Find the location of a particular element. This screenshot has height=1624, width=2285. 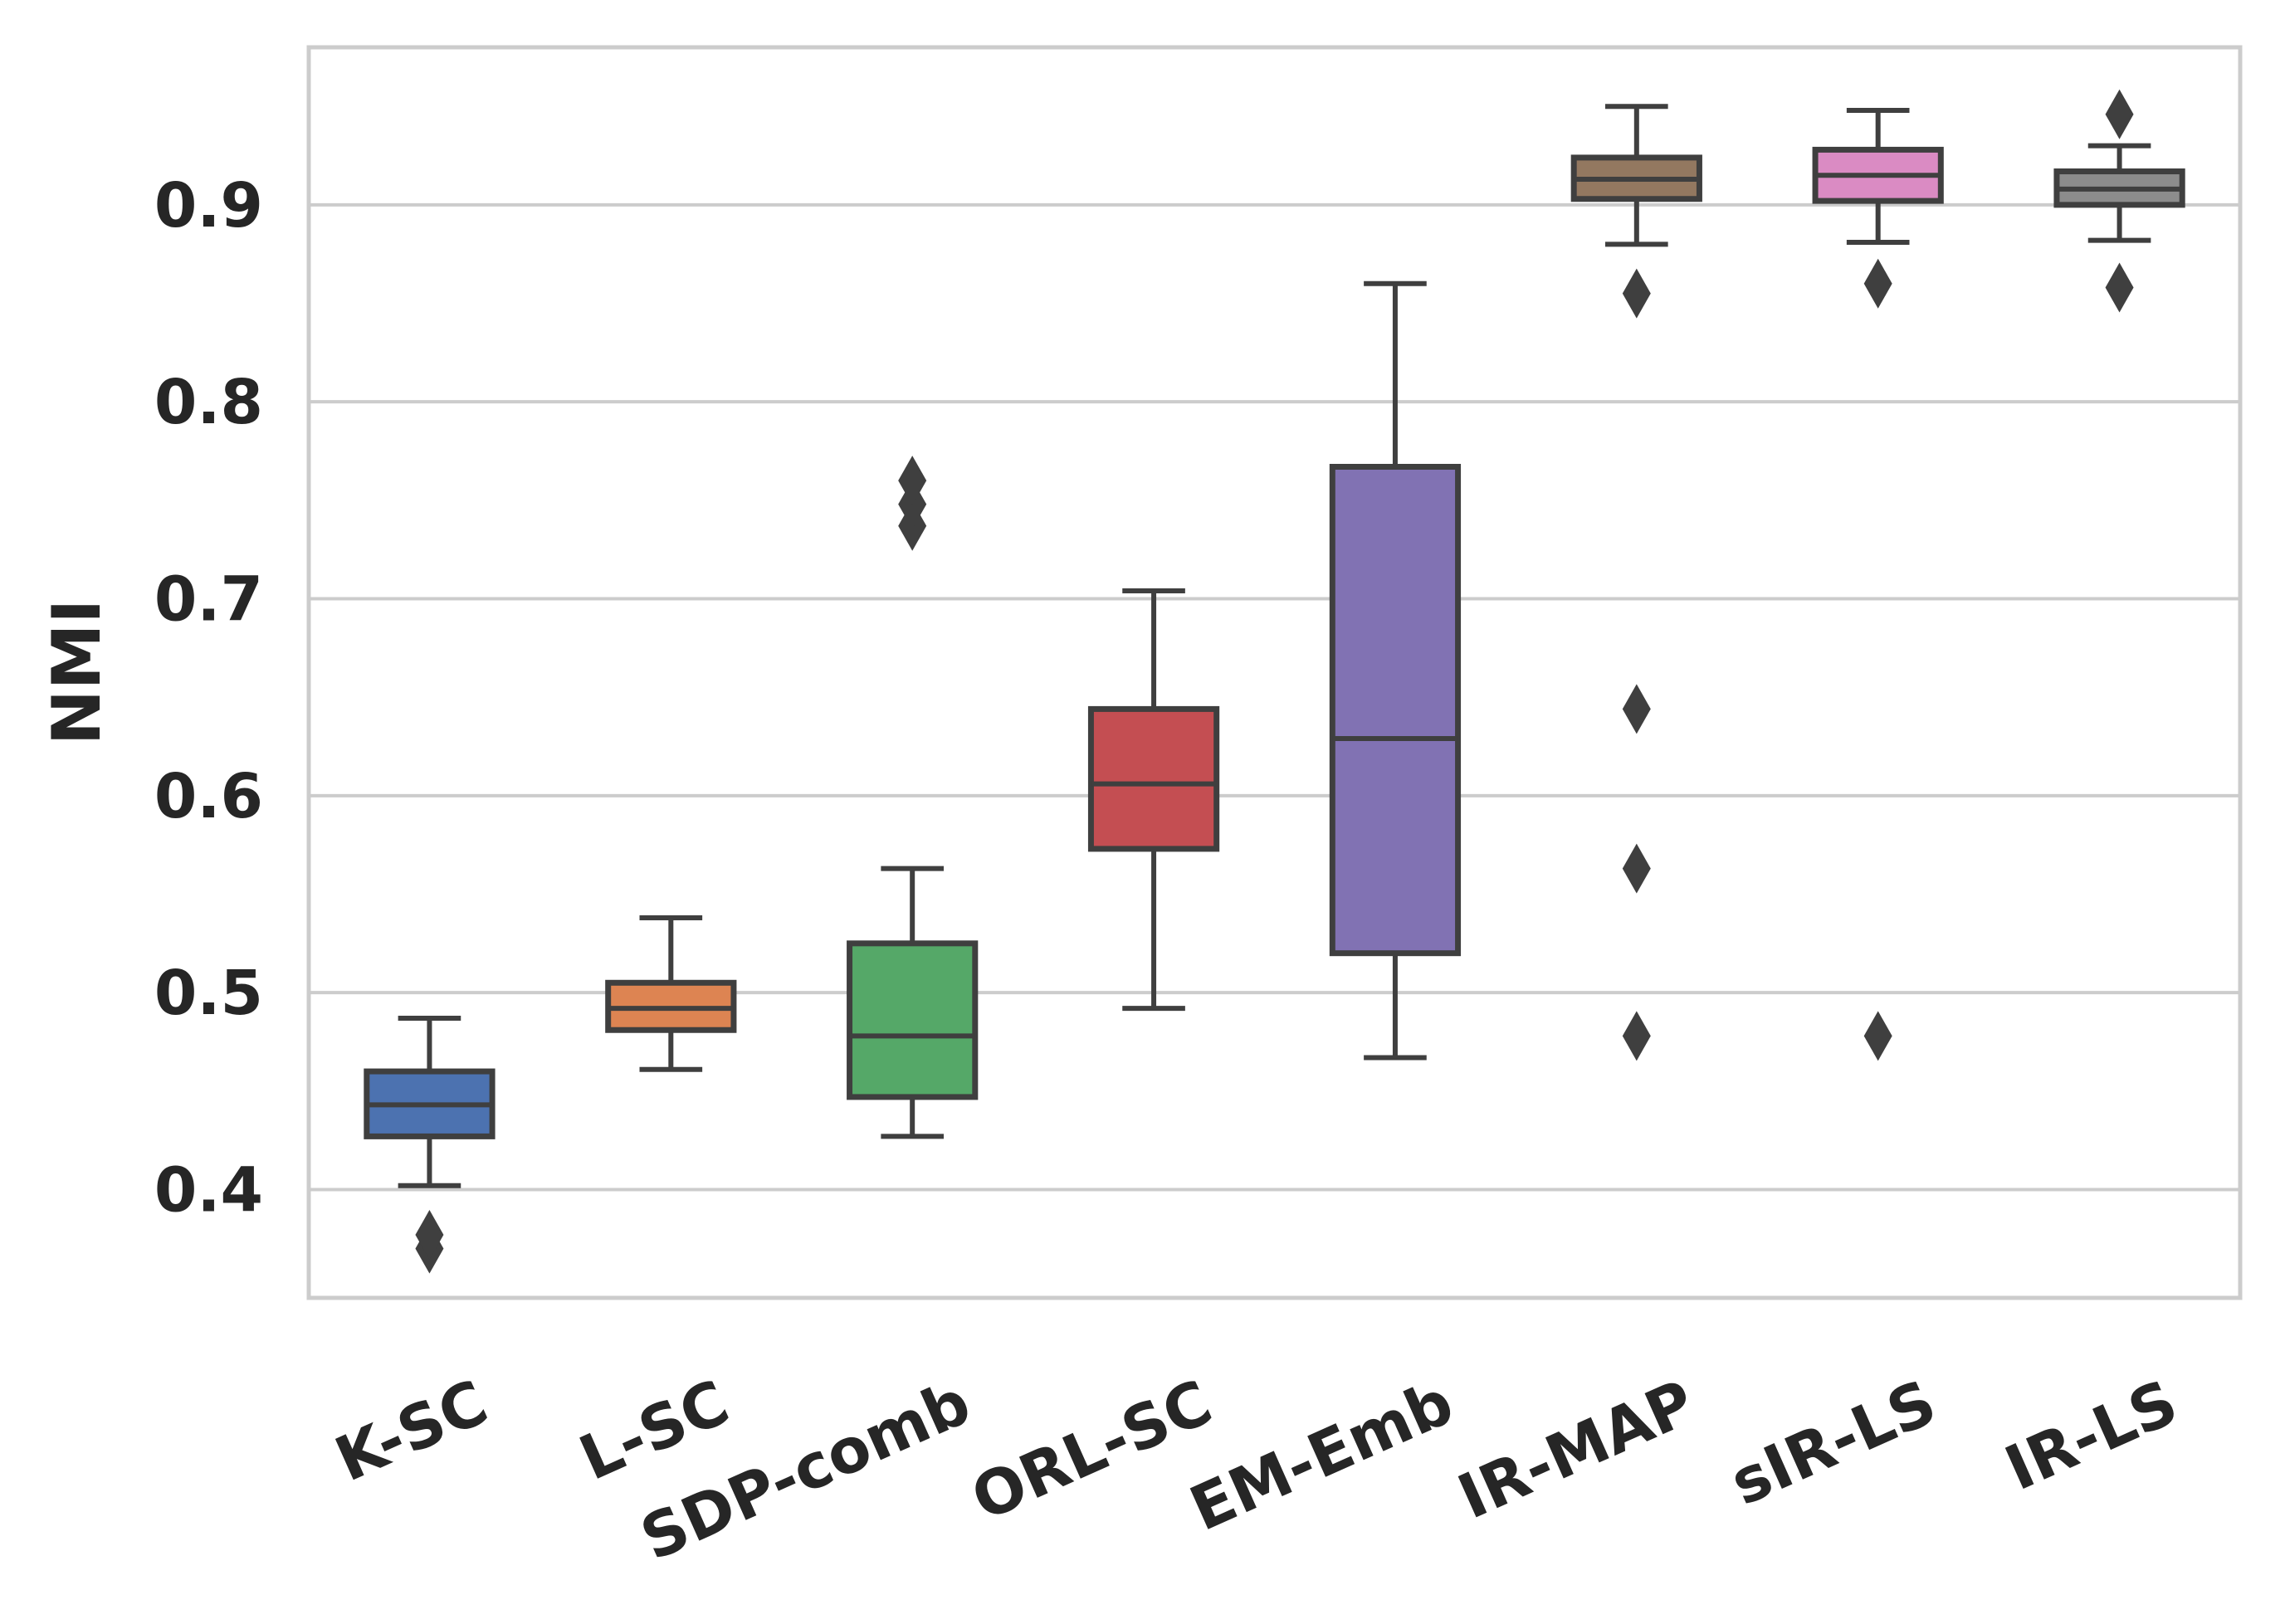

box-group-sdp-comb is located at coordinates (913, 1002).